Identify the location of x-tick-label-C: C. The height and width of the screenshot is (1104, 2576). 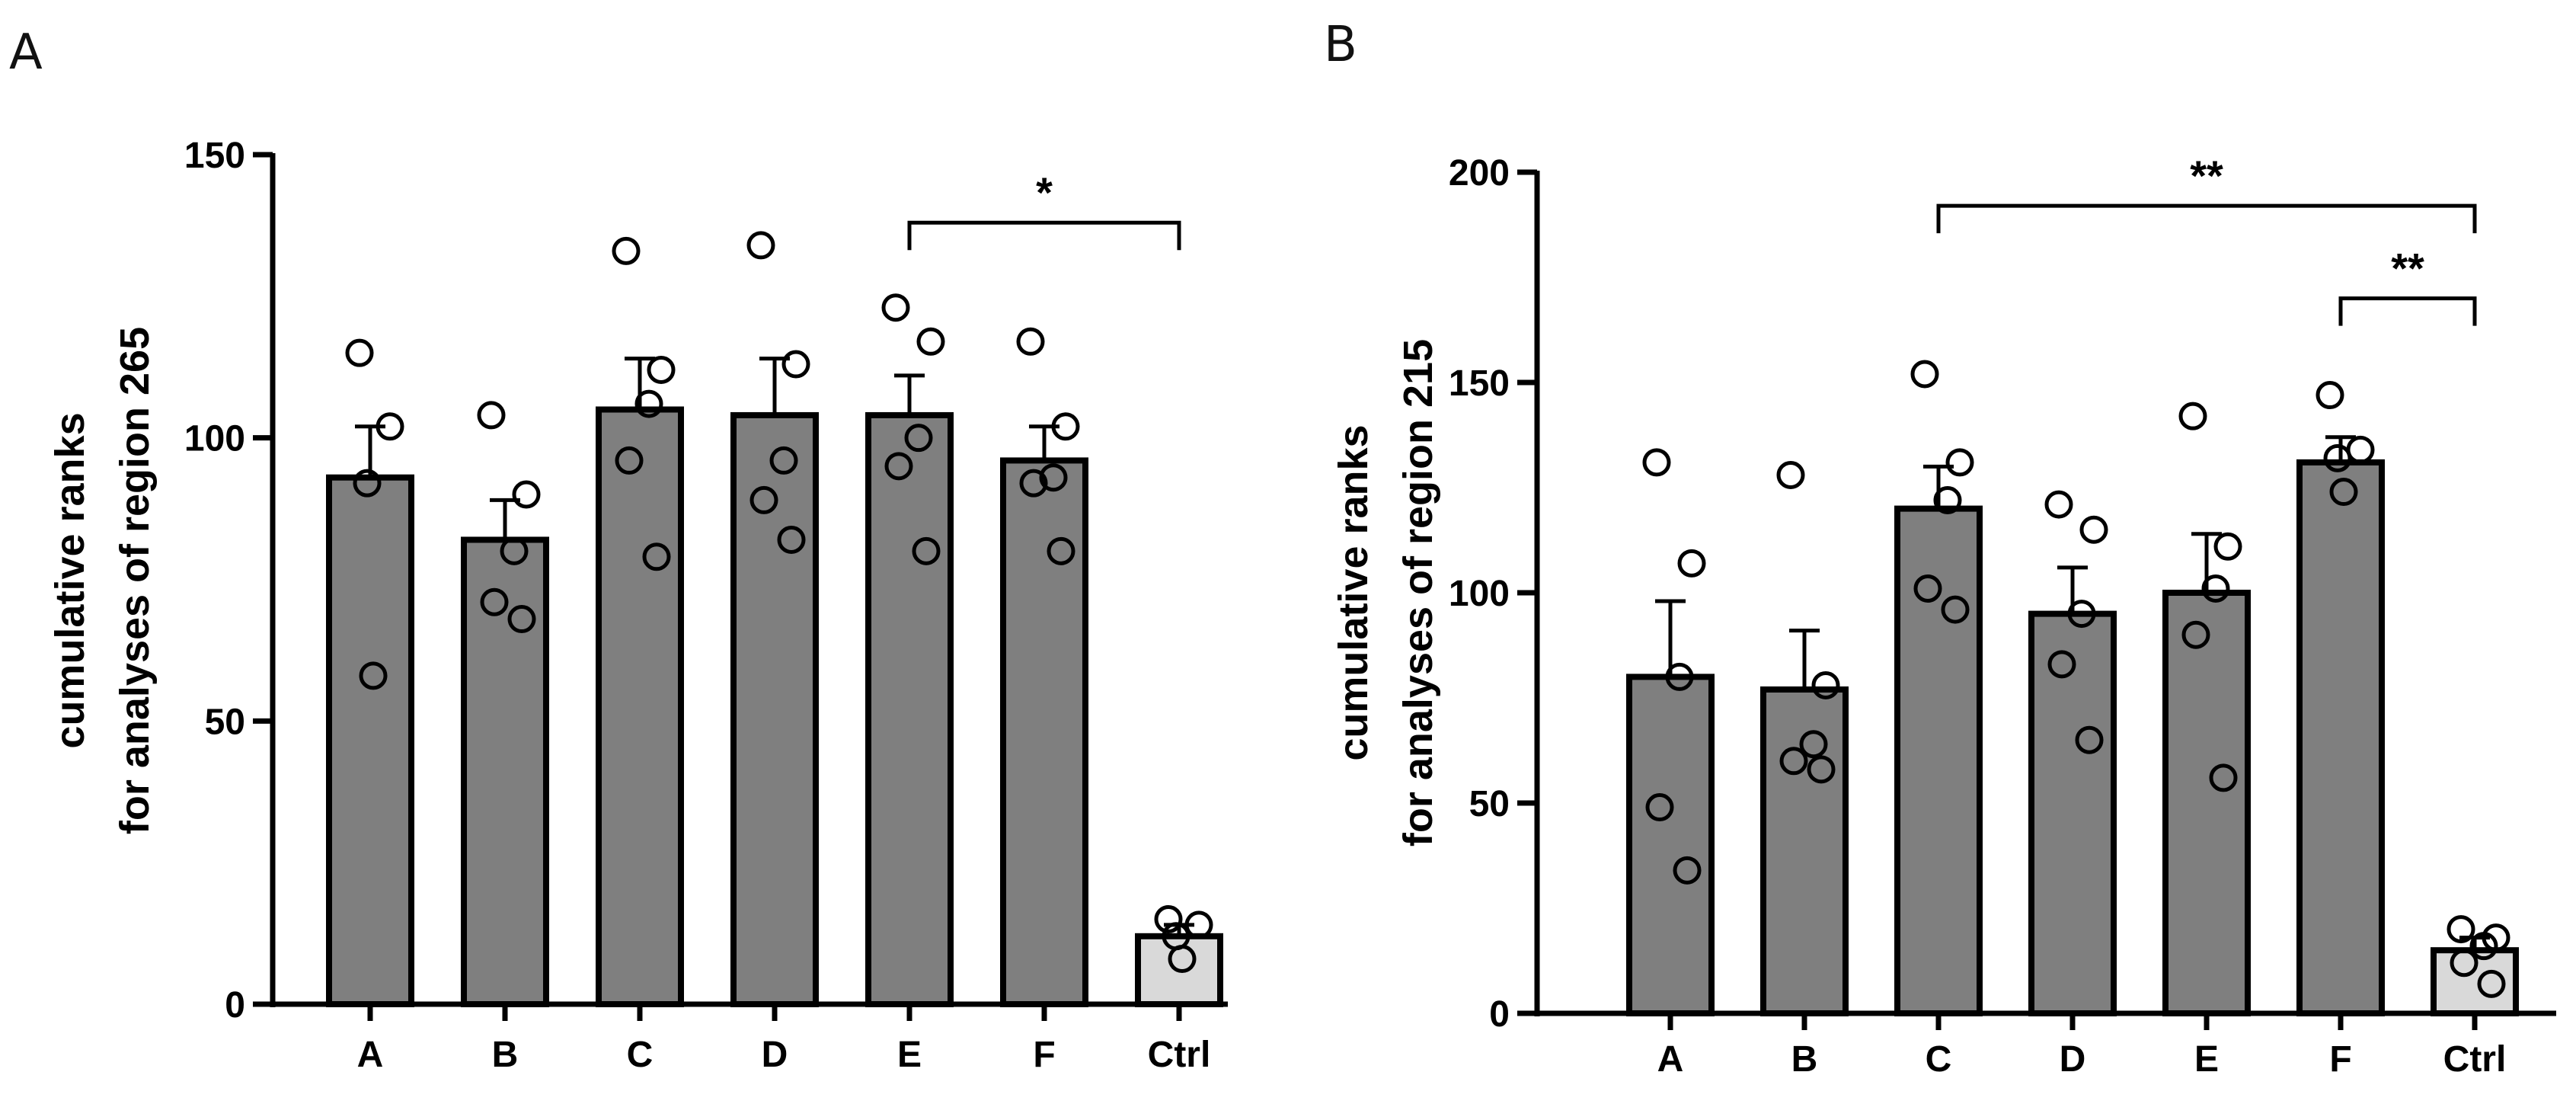
(1939, 1059).